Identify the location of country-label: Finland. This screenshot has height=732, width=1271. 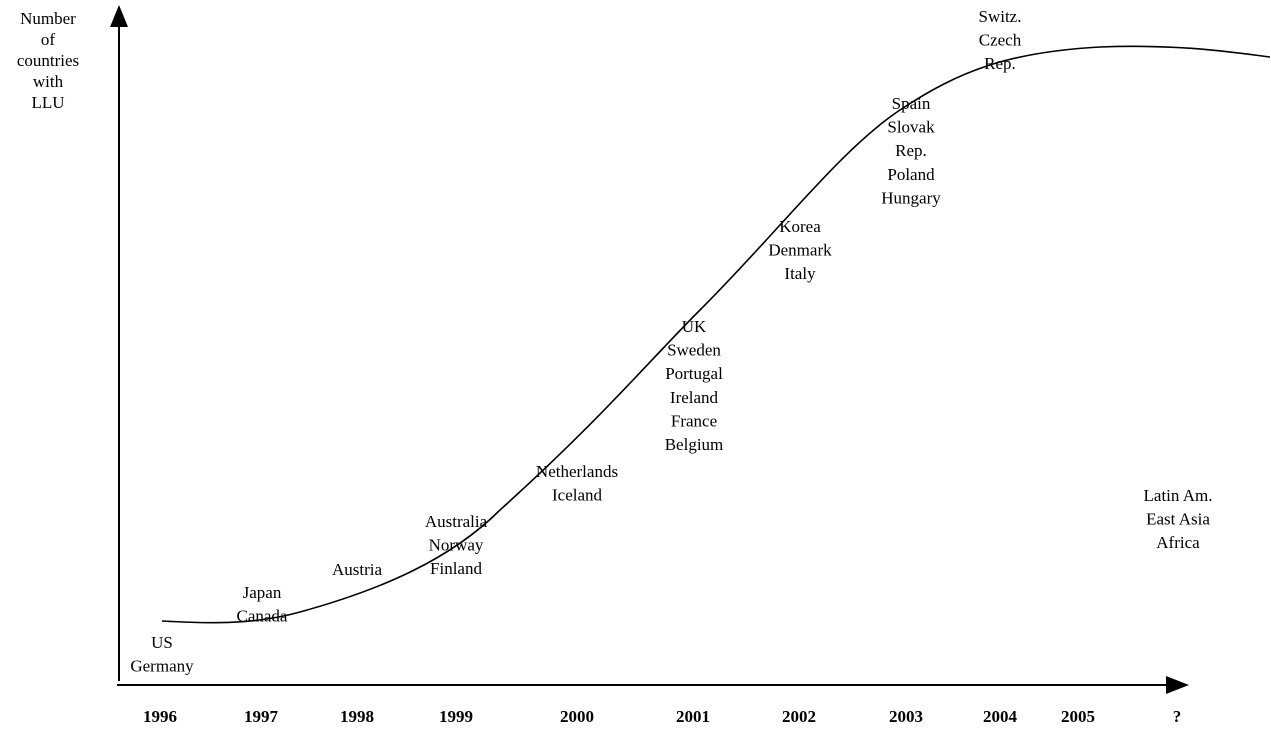
(456, 568).